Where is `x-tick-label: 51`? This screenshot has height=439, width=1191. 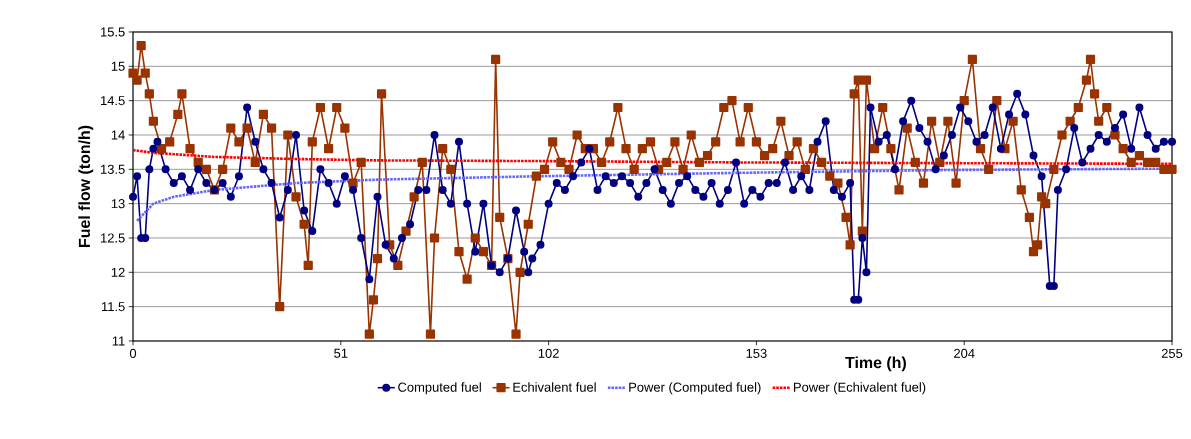 x-tick-label: 51 is located at coordinates (341, 353).